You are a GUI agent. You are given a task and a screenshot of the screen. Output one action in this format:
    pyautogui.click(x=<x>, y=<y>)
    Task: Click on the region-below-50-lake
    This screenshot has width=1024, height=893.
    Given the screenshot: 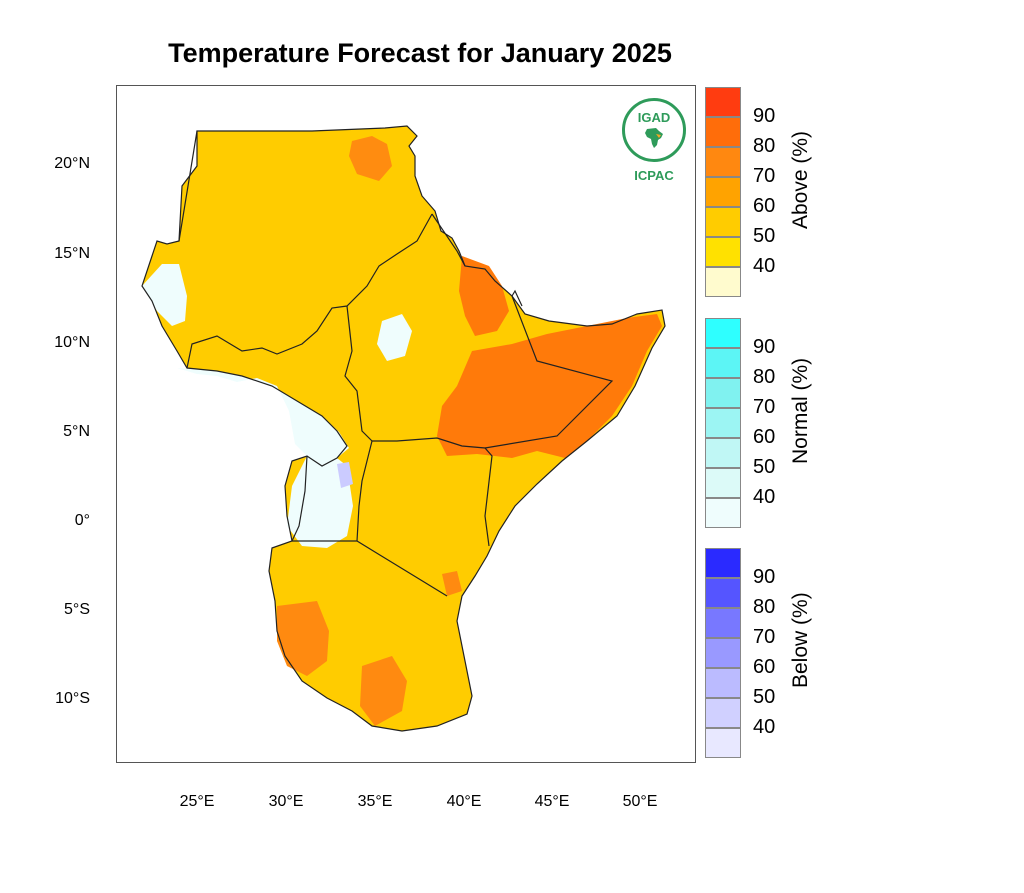 What is the action you would take?
    pyautogui.click(x=345, y=475)
    